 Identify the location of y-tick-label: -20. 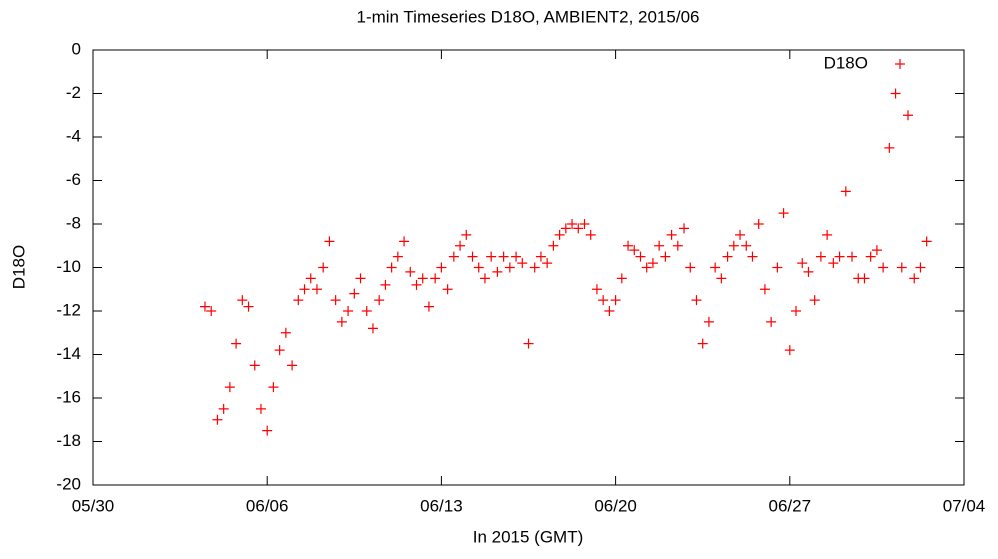
(68, 483).